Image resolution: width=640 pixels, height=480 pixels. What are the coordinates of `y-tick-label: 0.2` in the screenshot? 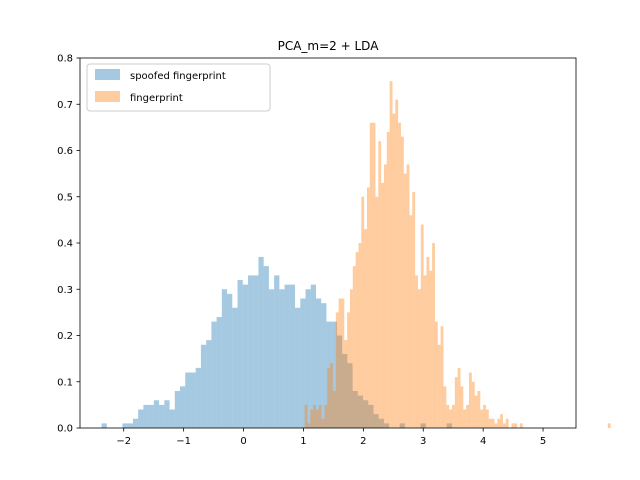 It's located at (65, 336).